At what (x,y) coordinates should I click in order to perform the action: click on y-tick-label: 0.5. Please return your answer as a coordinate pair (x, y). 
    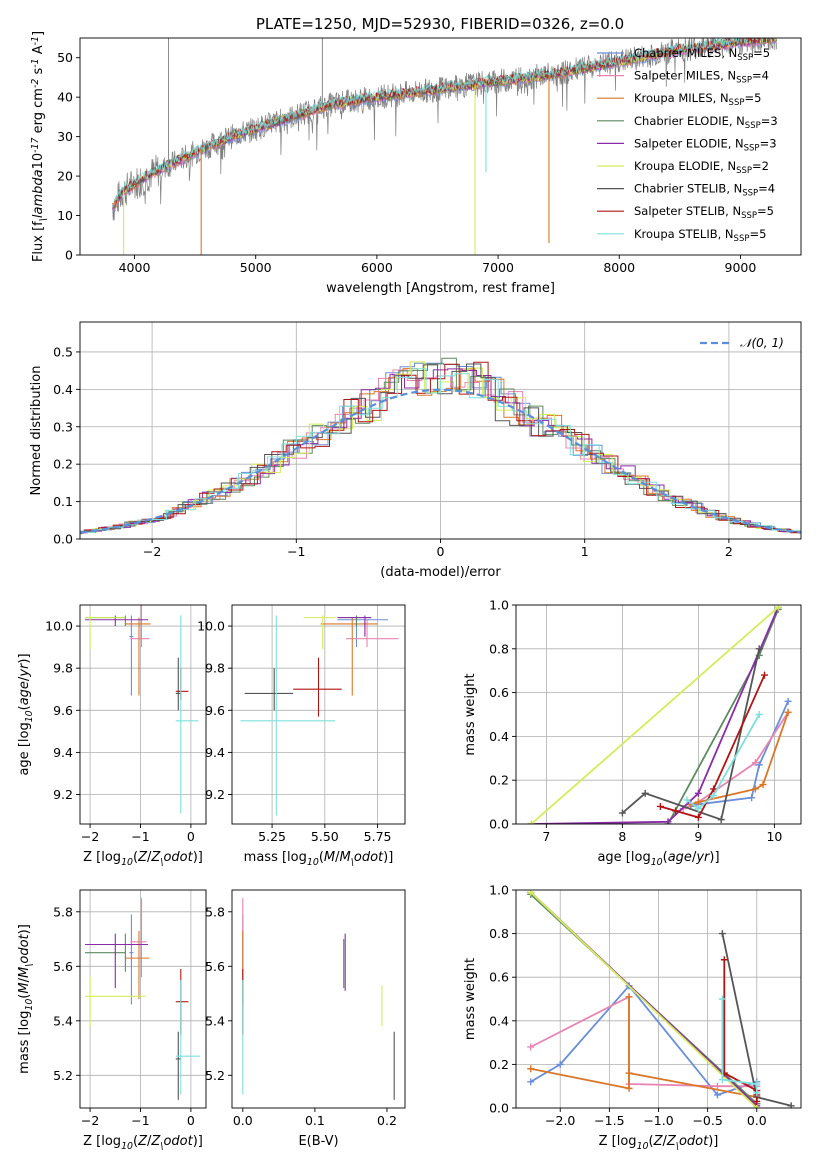
    Looking at the image, I should click on (63, 351).